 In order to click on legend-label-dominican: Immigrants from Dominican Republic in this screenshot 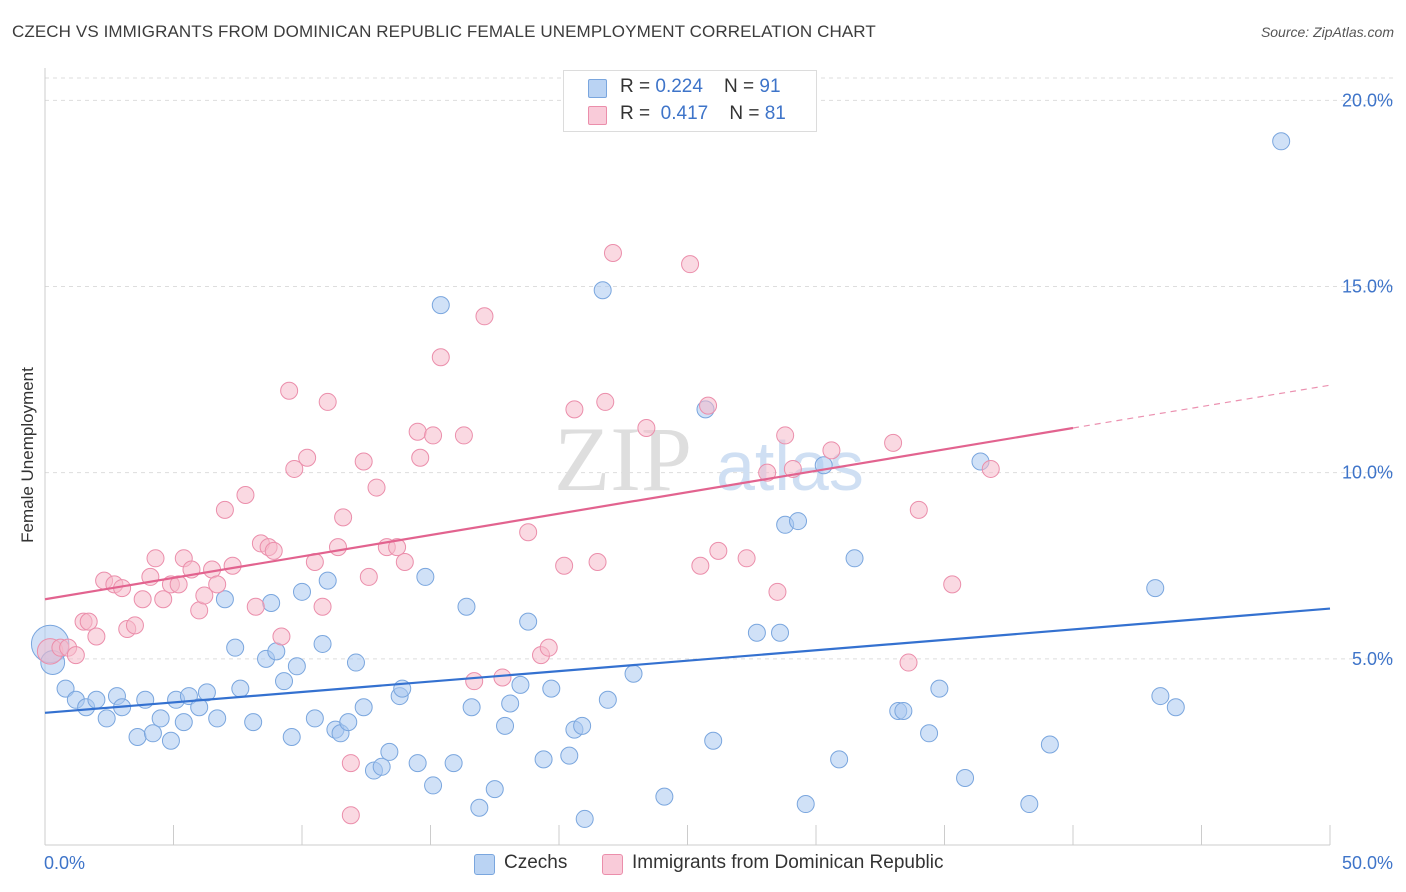, I will do `click(788, 862)`.